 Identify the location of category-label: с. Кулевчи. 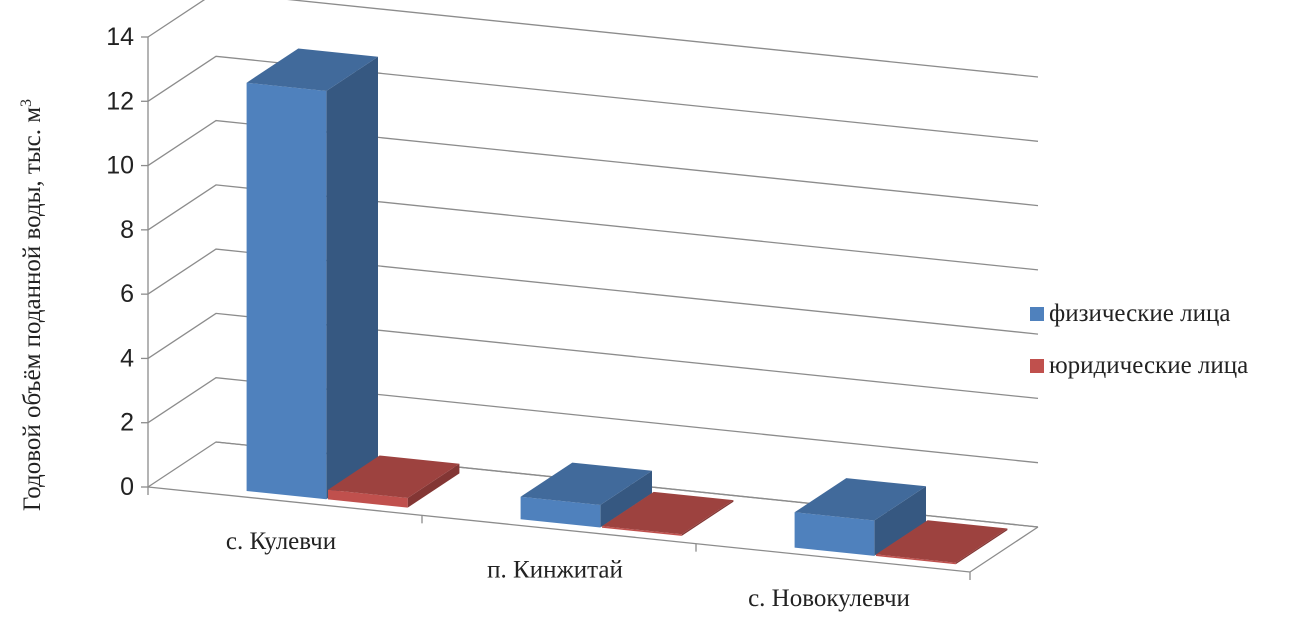
(281, 541).